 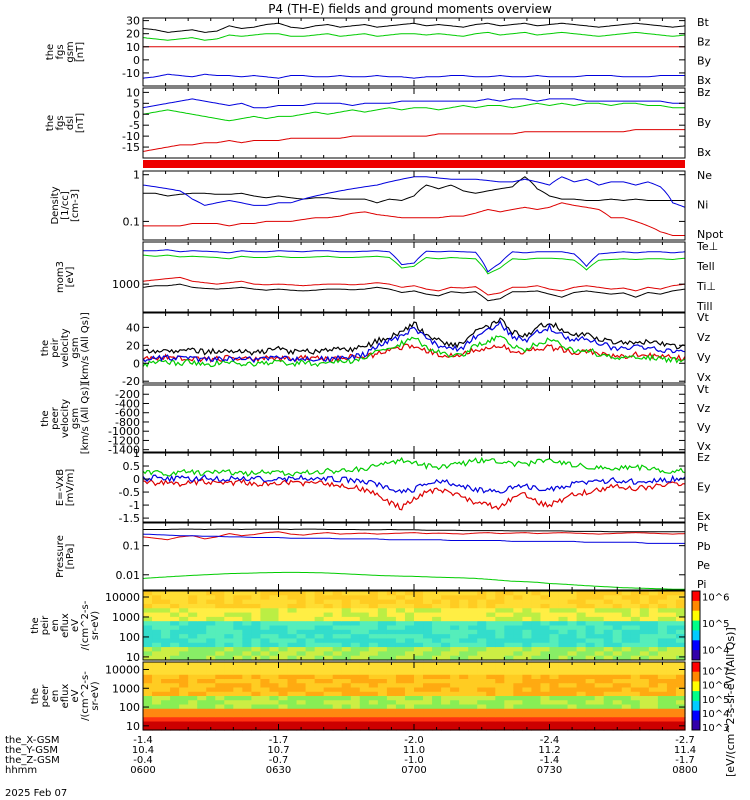 What do you see at coordinates (80, 123) in the screenshot?
I see `y-axis-label: [nT]` at bounding box center [80, 123].